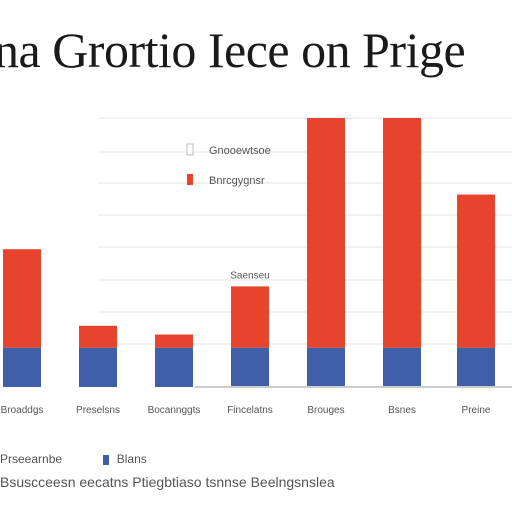  I want to click on x-tick-label: Bocannggts, so click(174, 410).